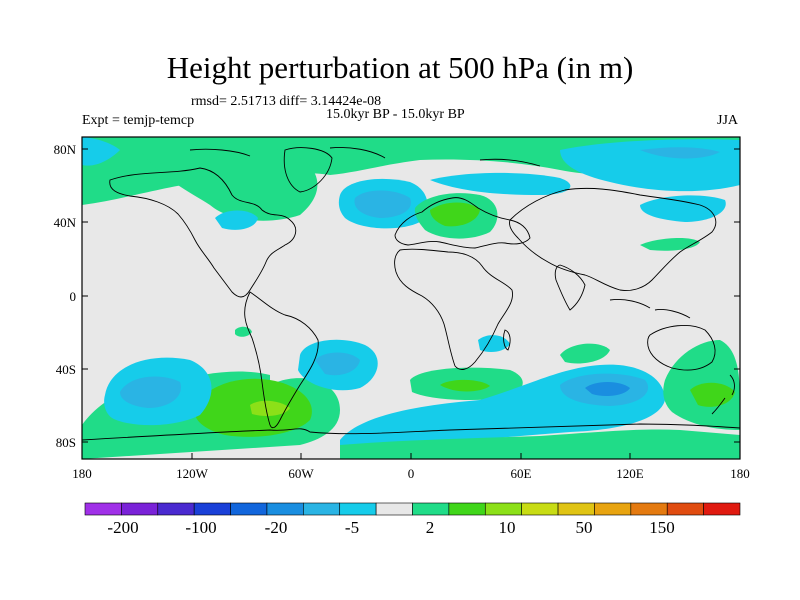 Image resolution: width=800 pixels, height=600 pixels. Describe the element at coordinates (670, 244) in the screenshot. I see `contour-npac-green` at that location.